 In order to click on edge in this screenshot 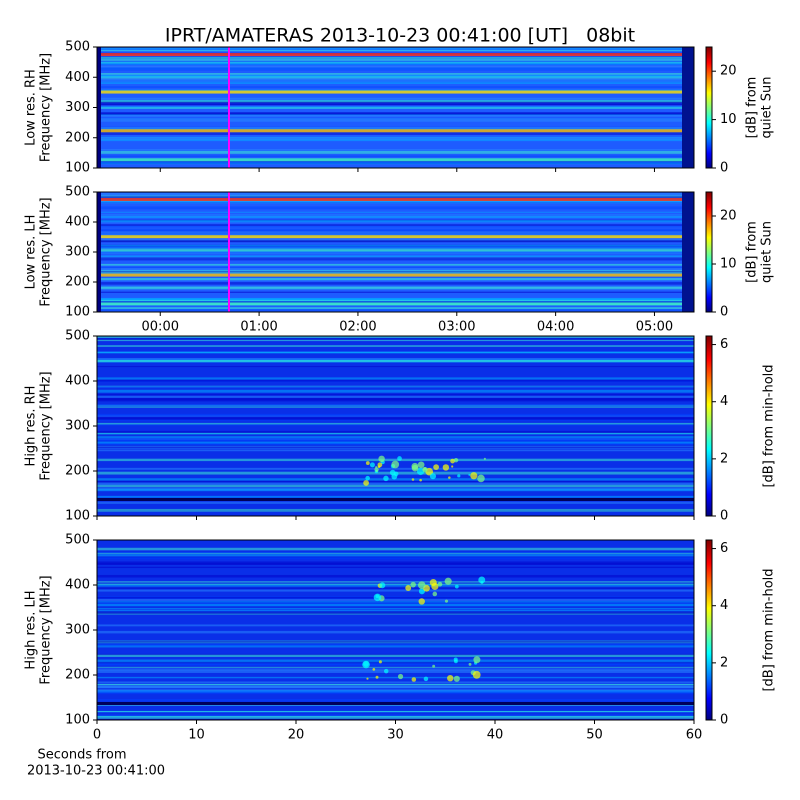, I will do `click(688, 107)`.